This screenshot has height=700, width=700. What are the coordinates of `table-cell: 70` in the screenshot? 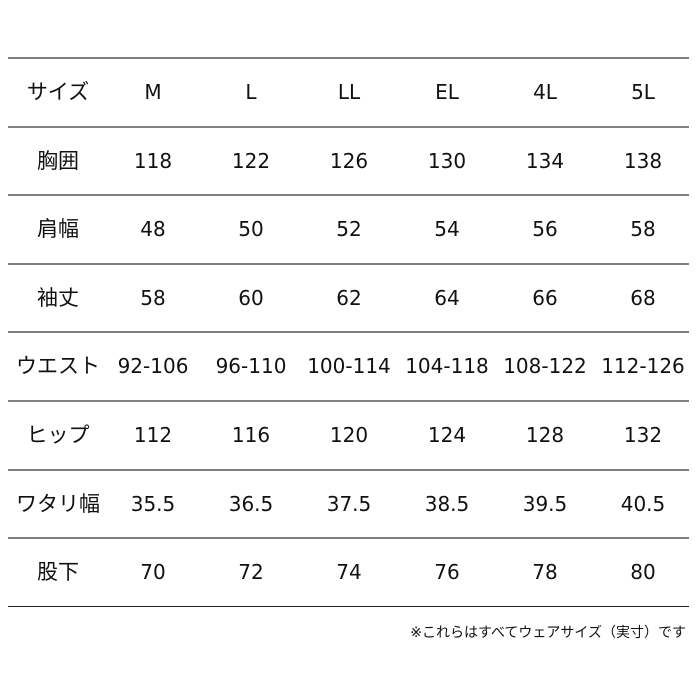 It's located at (153, 572).